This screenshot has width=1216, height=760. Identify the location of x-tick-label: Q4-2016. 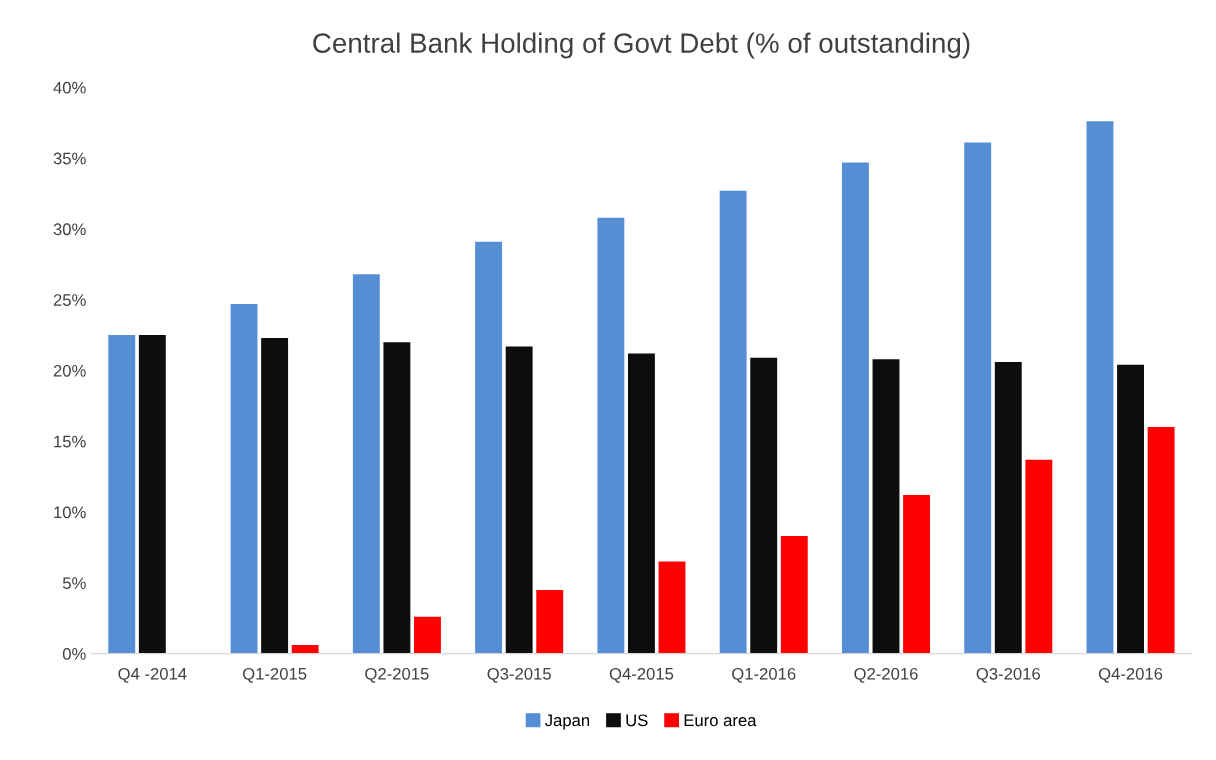
(1130, 675).